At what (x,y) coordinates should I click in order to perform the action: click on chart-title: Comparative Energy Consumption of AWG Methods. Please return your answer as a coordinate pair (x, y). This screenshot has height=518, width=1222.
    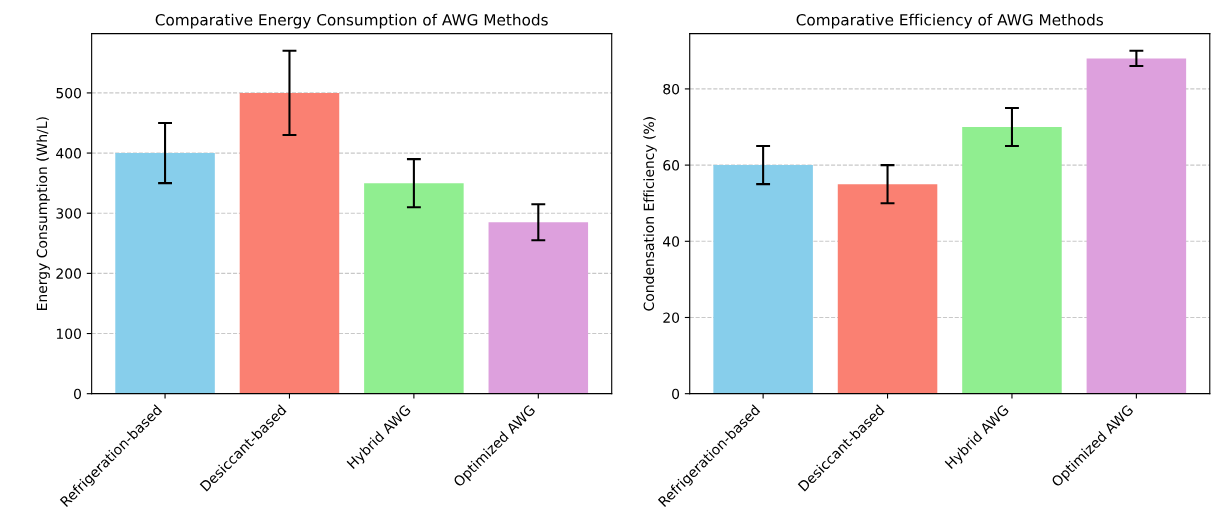
    Looking at the image, I should click on (351, 21).